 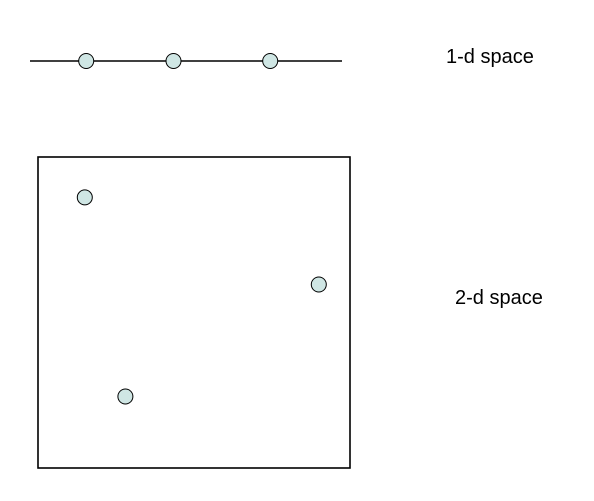 What do you see at coordinates (499, 298) in the screenshot?
I see `label-2d-space: 2-d space` at bounding box center [499, 298].